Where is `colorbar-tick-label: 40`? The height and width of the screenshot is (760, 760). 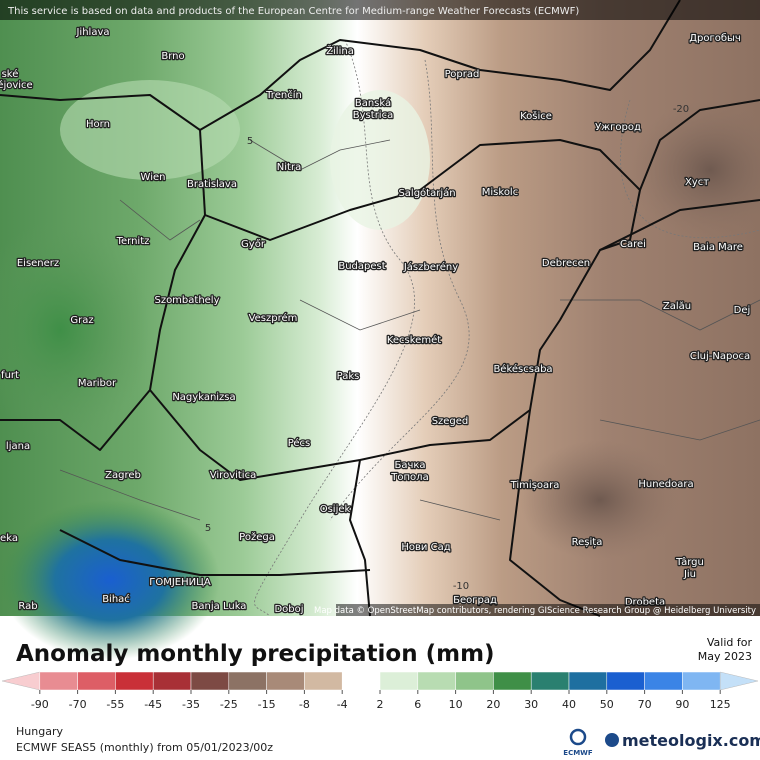 colorbar-tick-label: 40 is located at coordinates (569, 704).